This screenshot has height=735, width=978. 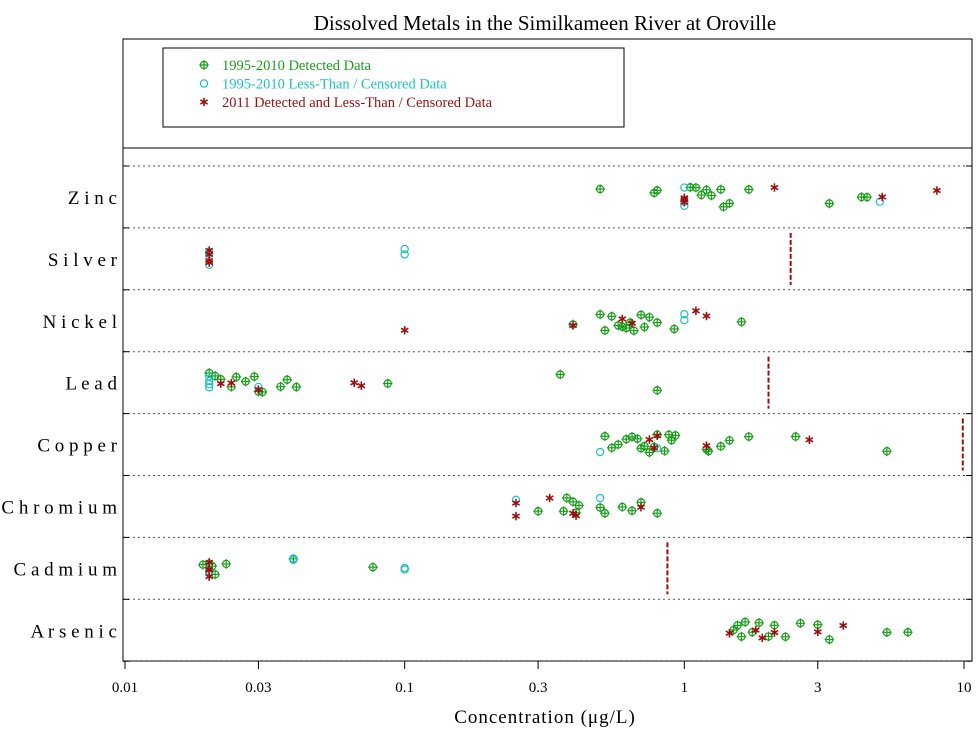 What do you see at coordinates (964, 688) in the screenshot?
I see `x-tick-label: 10` at bounding box center [964, 688].